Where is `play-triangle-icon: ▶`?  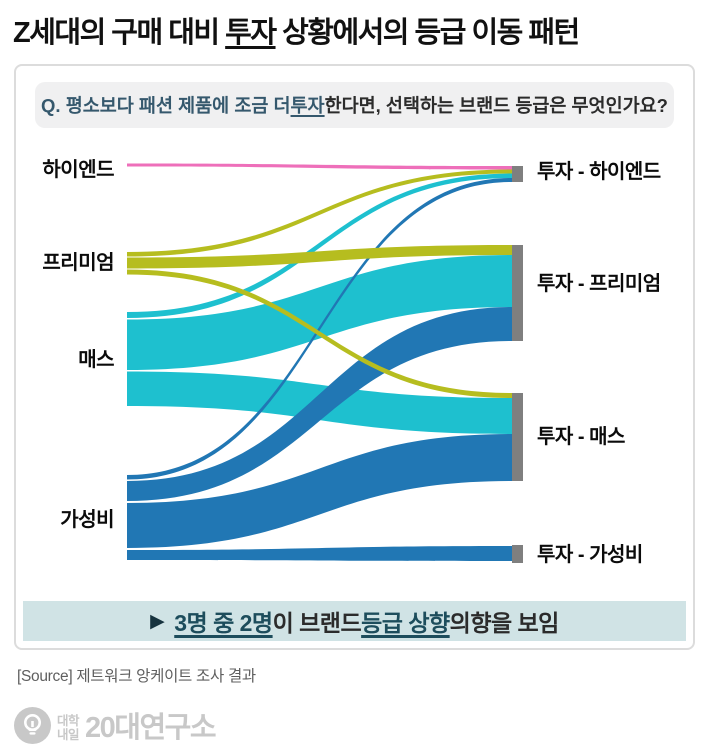 play-triangle-icon: ▶ is located at coordinates (157, 621).